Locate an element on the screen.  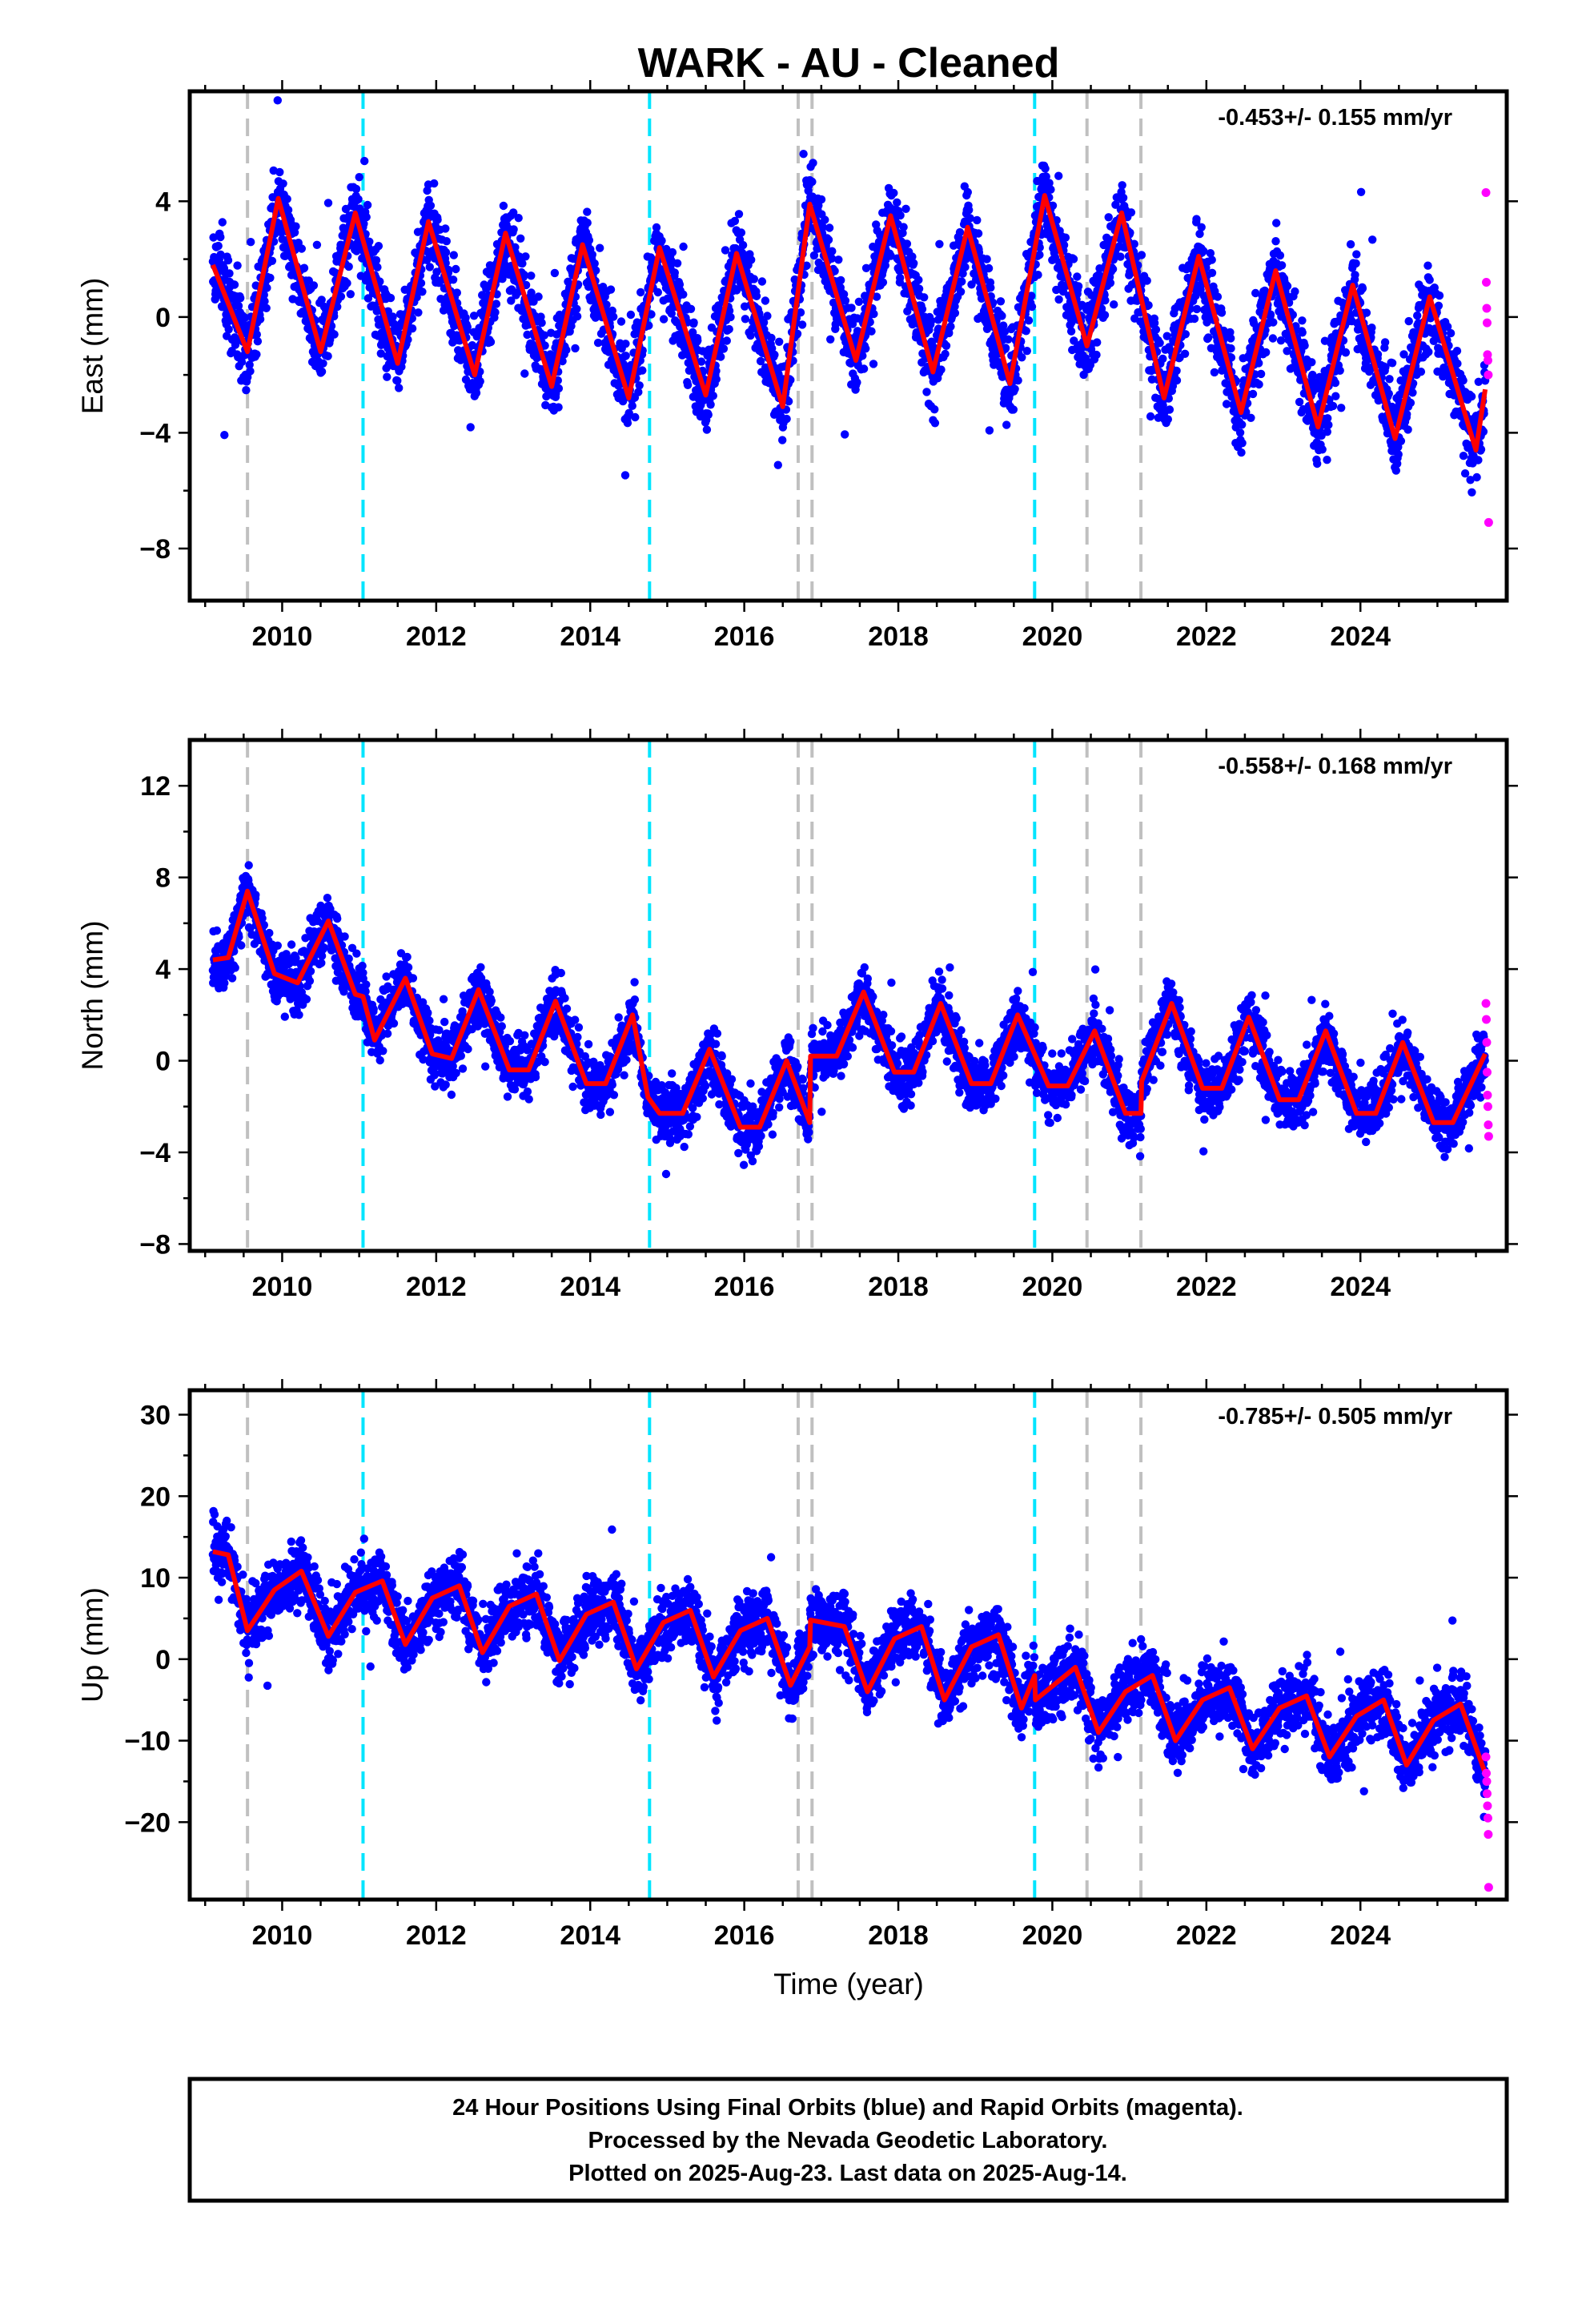
north-final-orbit-points is located at coordinates (849, 1020).